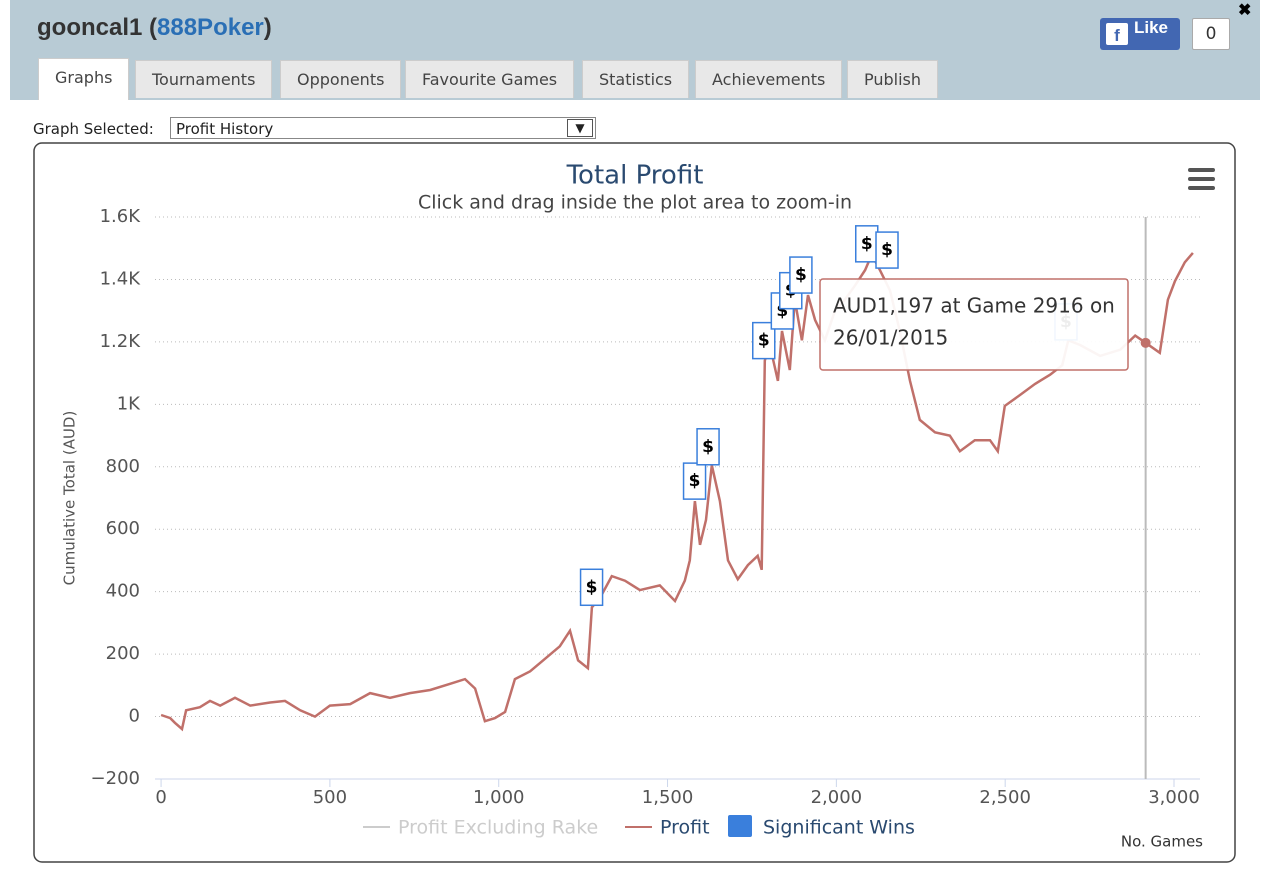  What do you see at coordinates (341, 79) in the screenshot?
I see `tab: Opponents` at bounding box center [341, 79].